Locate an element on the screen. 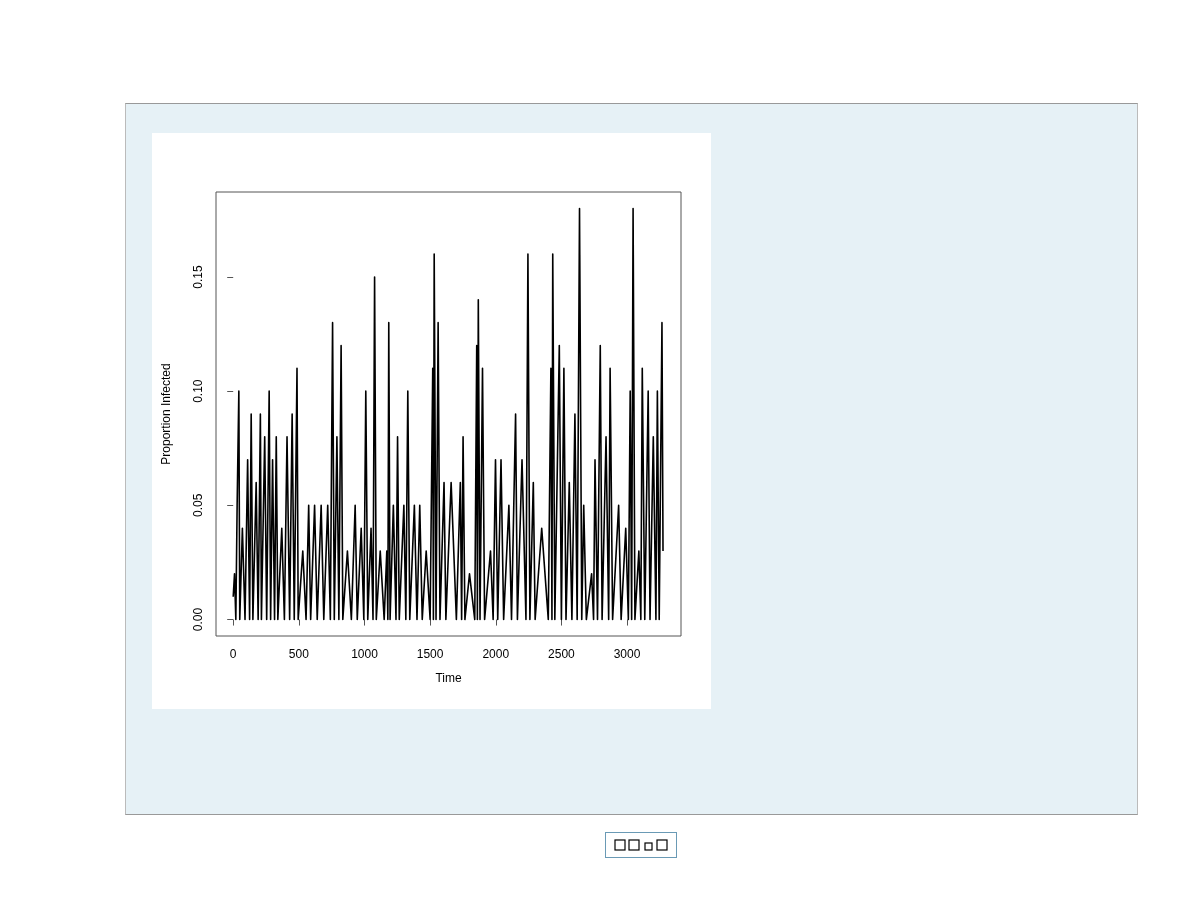 The height and width of the screenshot is (918, 1188). y-axis-title: Proportion Infected is located at coordinates (166, 414).